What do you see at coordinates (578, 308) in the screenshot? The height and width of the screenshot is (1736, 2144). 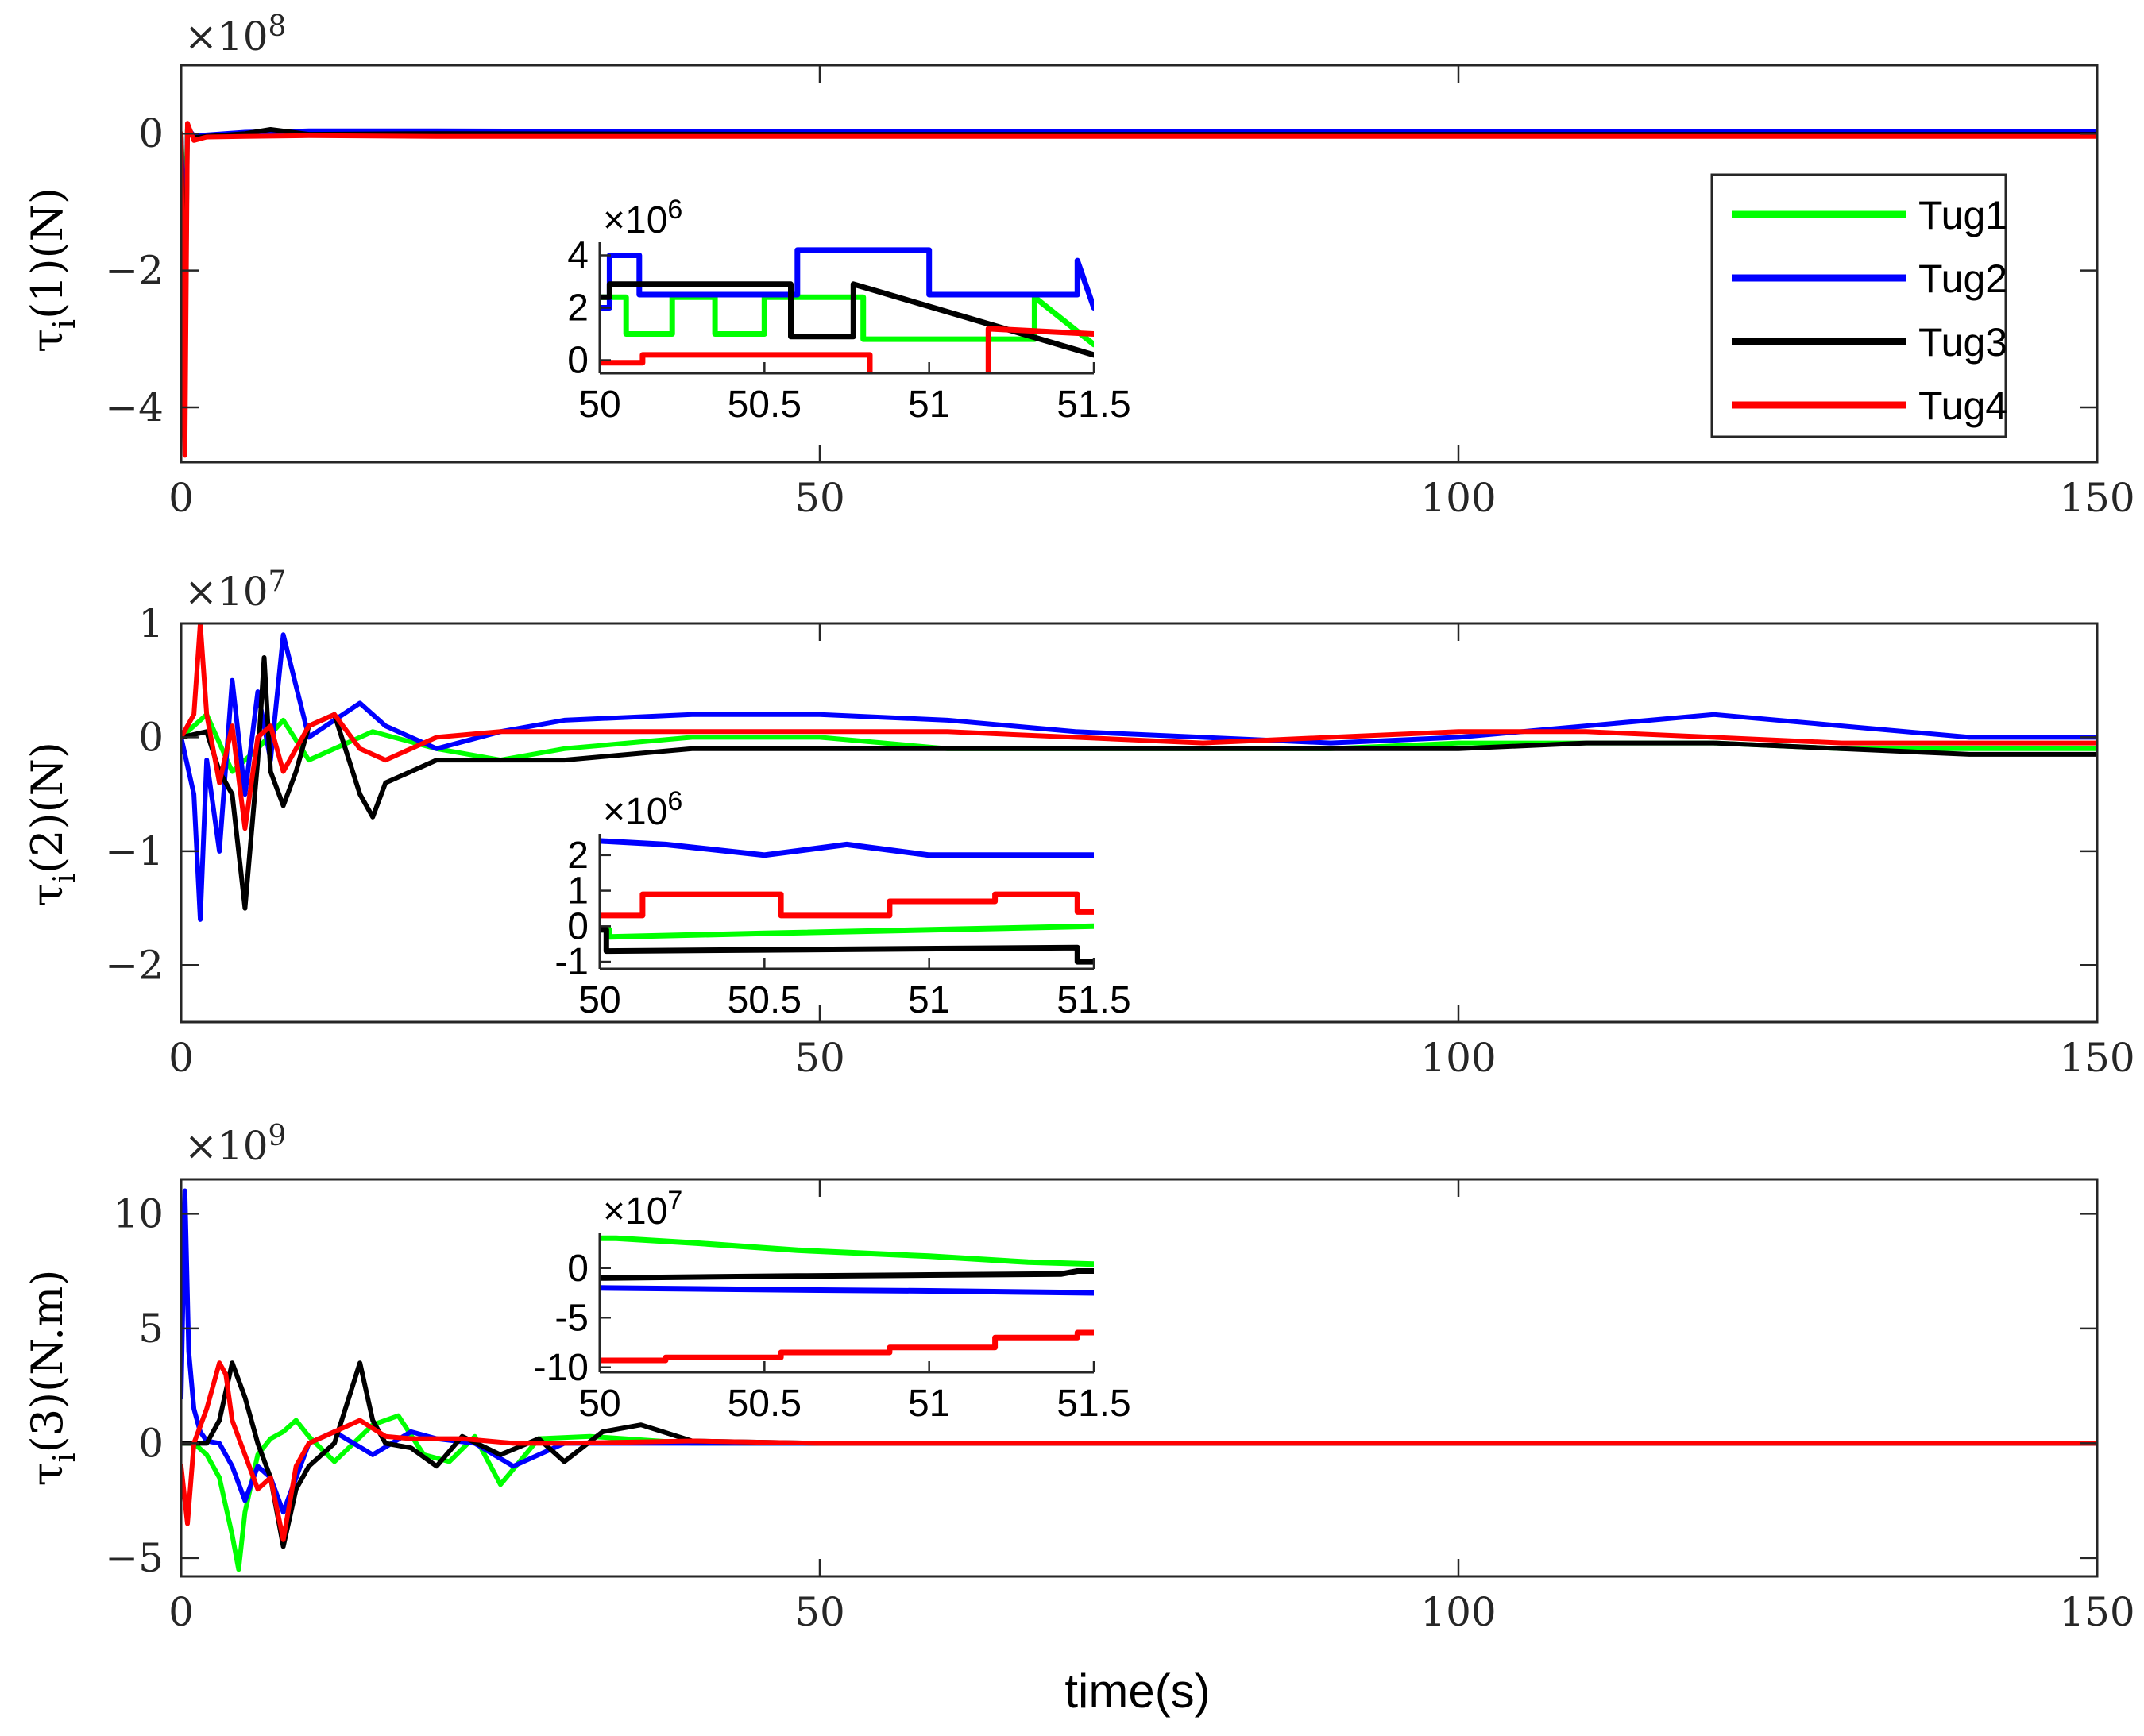 I see `subplot-1-inset-y-tick-label: 2` at bounding box center [578, 308].